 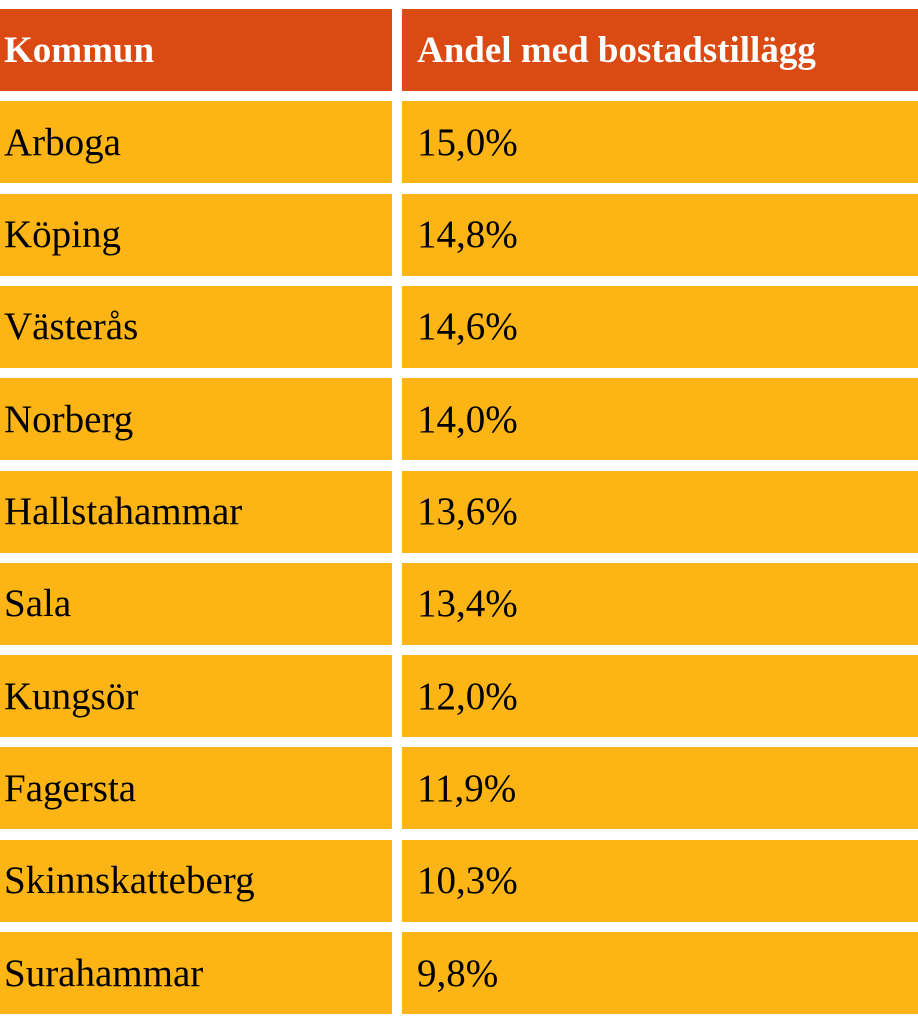 I want to click on table-row: Kungsör 12,0%, so click(x=459, y=696).